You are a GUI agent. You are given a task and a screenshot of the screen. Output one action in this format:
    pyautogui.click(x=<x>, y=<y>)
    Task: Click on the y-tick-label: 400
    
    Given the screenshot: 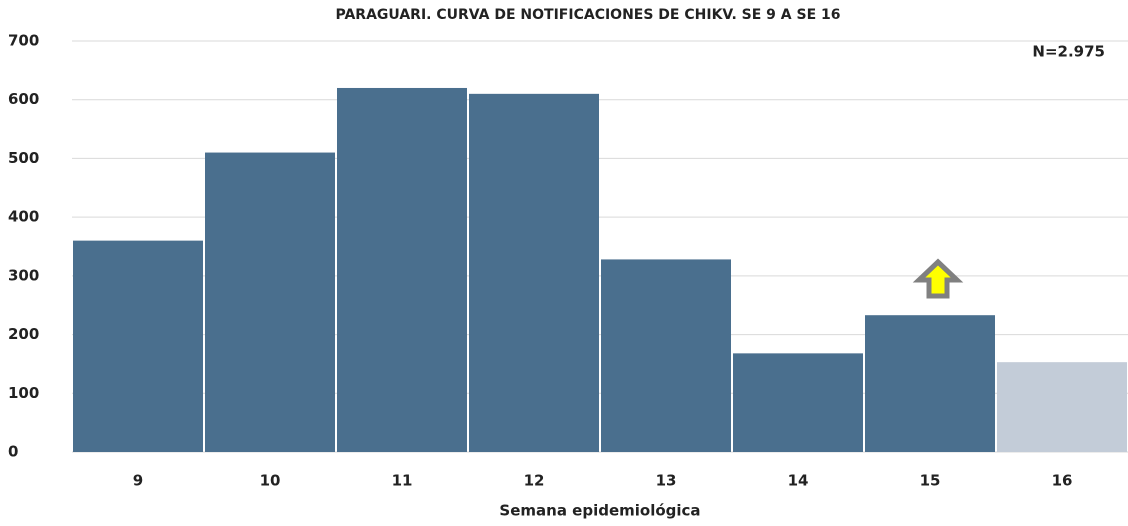 What is the action you would take?
    pyautogui.click(x=23, y=217)
    